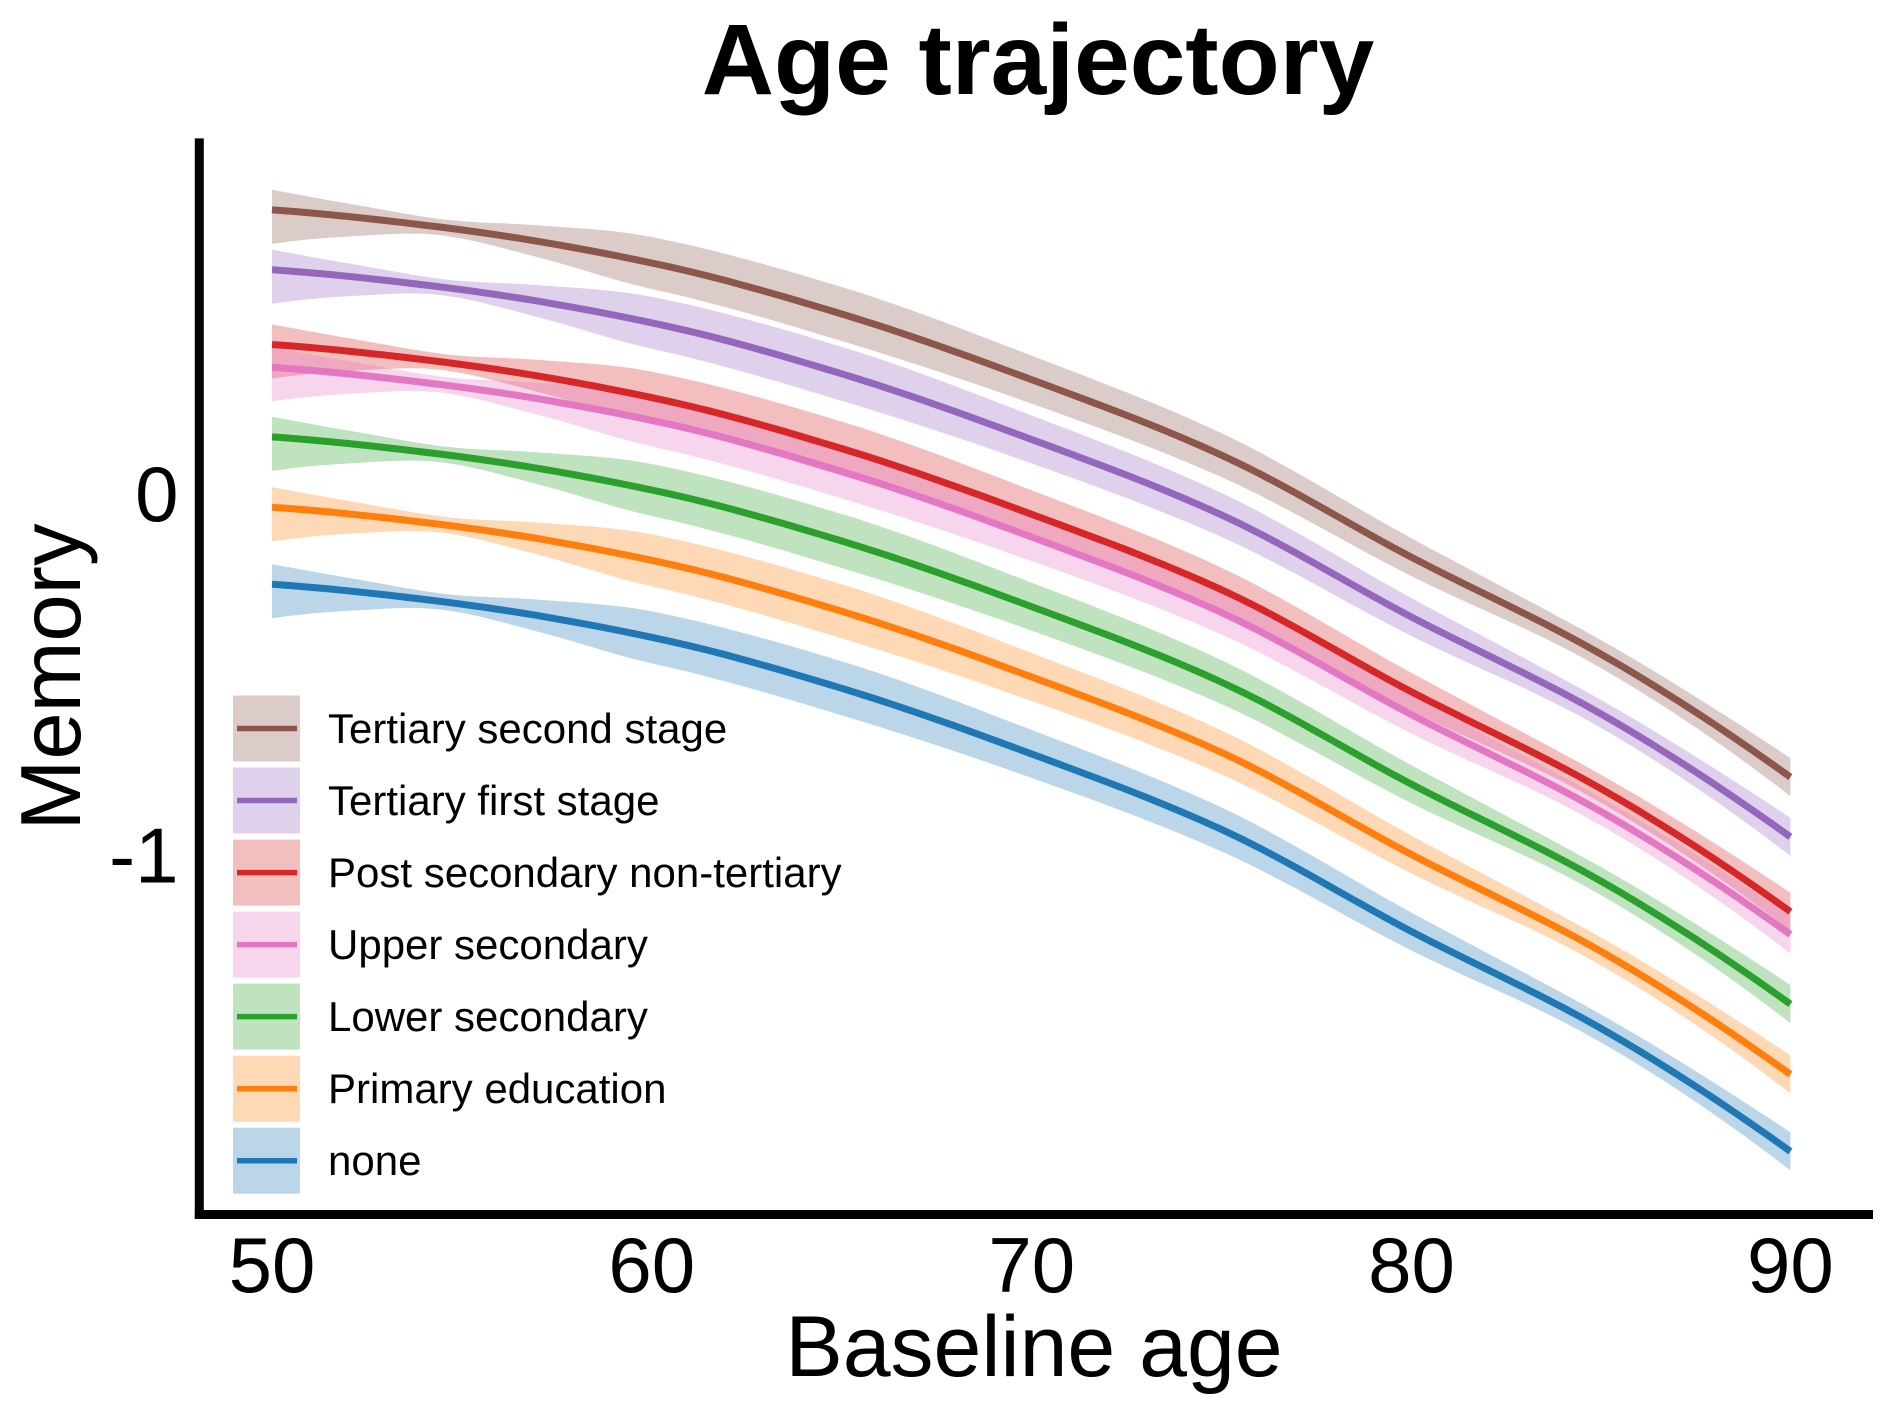 The height and width of the screenshot is (1422, 1889). Describe the element at coordinates (488, 1016) in the screenshot. I see `svg-text: Lower secondary` at that location.